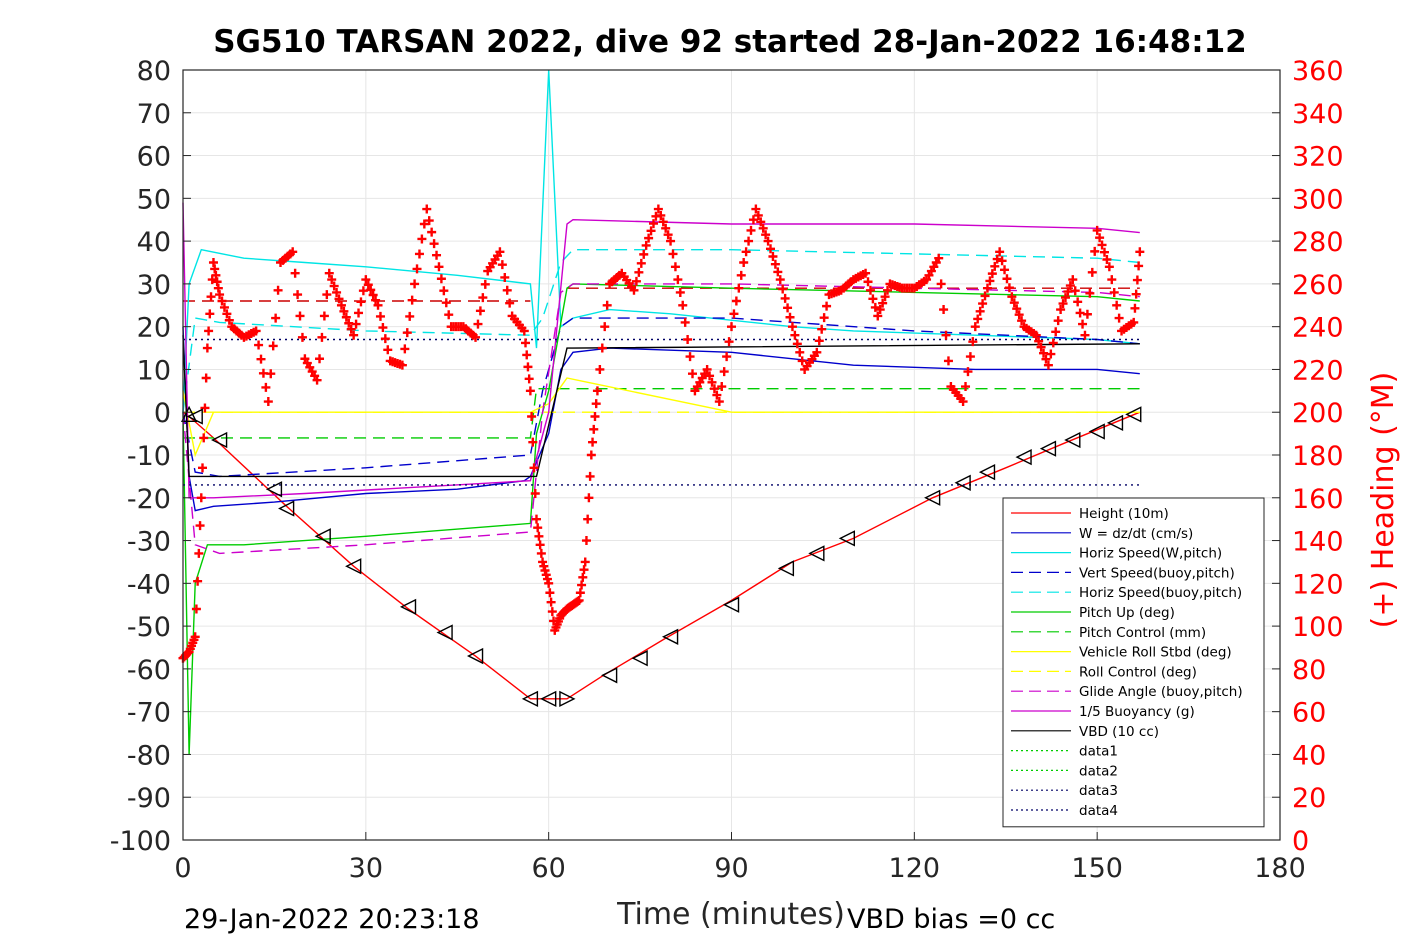 The image size is (1417, 945). What do you see at coordinates (154, 242) in the screenshot?
I see `y-tick-label: 40` at bounding box center [154, 242].